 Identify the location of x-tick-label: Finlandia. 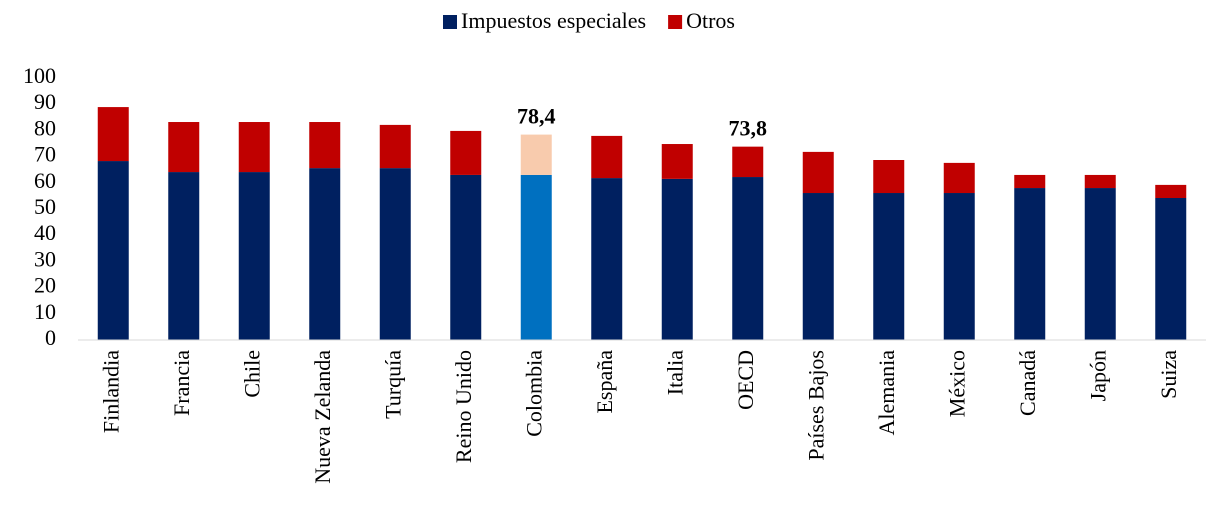
(110, 391).